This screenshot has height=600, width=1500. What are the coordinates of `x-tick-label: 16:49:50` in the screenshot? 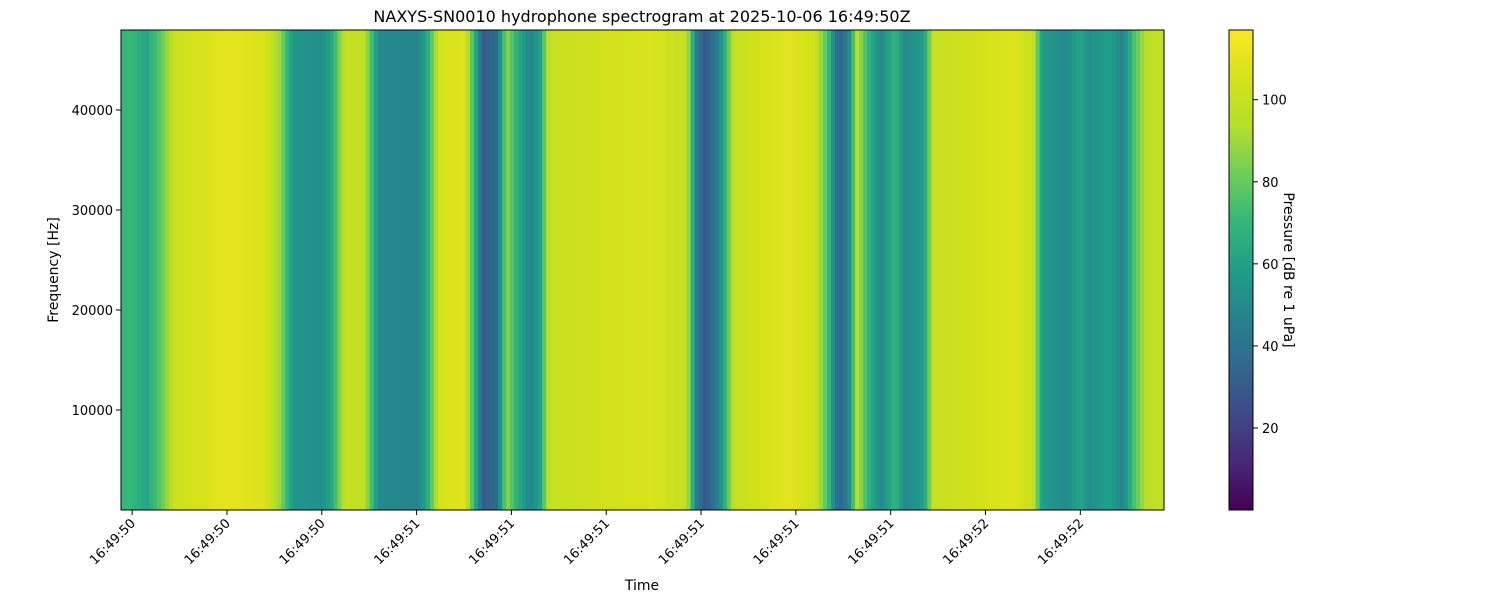 It's located at (208, 542).